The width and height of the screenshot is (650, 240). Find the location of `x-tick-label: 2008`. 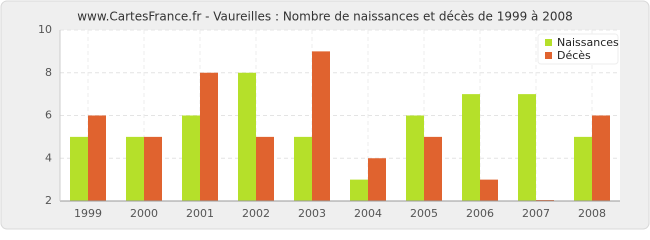

x-tick-label: 2008 is located at coordinates (592, 213).